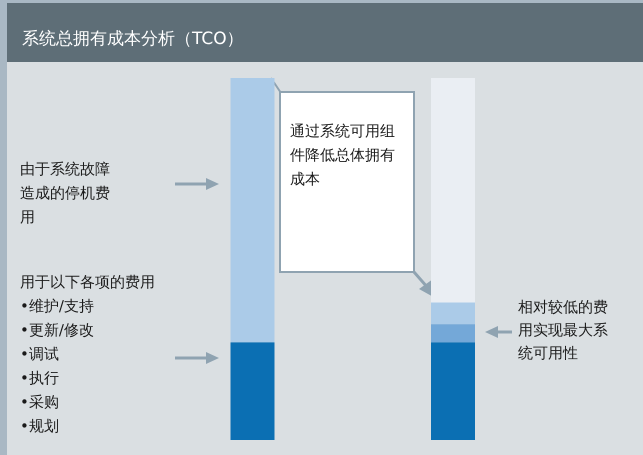 This screenshot has width=643, height=455. Describe the element at coordinates (563, 330) in the screenshot. I see `annotation: 相对较低的费用实现最大系统可用性` at that location.